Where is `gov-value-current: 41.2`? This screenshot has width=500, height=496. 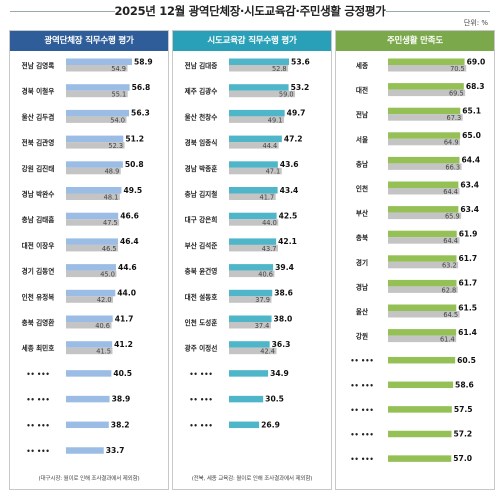 gov-value-current: 41.2 is located at coordinates (123, 344).